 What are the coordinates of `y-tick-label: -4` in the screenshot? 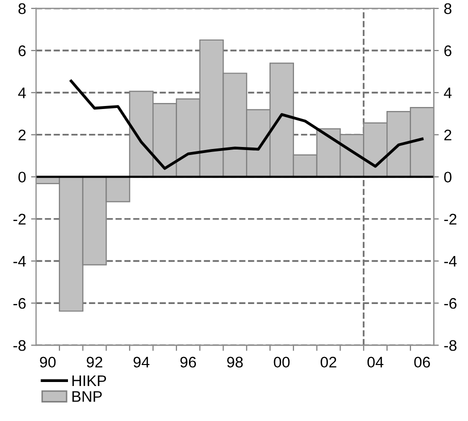 It's located at (19, 261).